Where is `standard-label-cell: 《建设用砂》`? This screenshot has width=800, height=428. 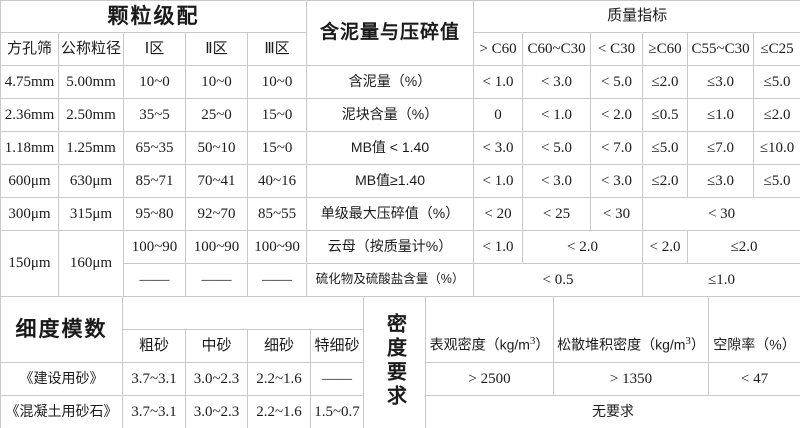
standard-label-cell: 《建设用砂》 is located at coordinates (61, 379).